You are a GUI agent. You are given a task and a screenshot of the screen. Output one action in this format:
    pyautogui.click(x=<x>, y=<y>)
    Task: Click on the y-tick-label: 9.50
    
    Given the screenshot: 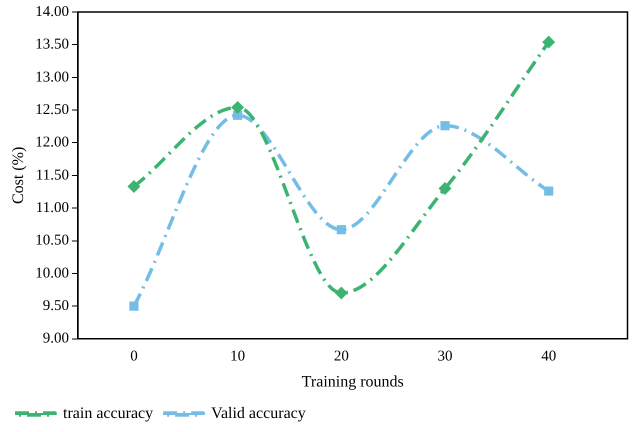 What is the action you would take?
    pyautogui.click(x=55, y=306)
    